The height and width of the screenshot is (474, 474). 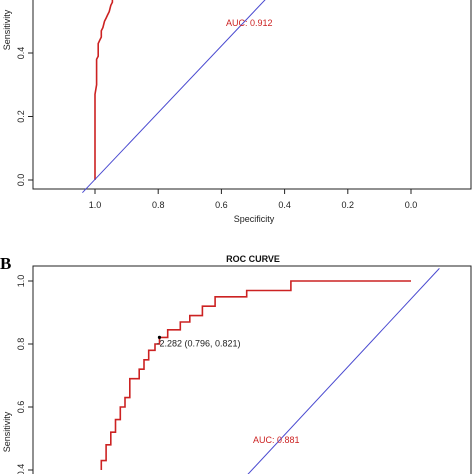 What do you see at coordinates (7, 431) in the screenshot?
I see `ylabel-b: Sensitivity` at bounding box center [7, 431].